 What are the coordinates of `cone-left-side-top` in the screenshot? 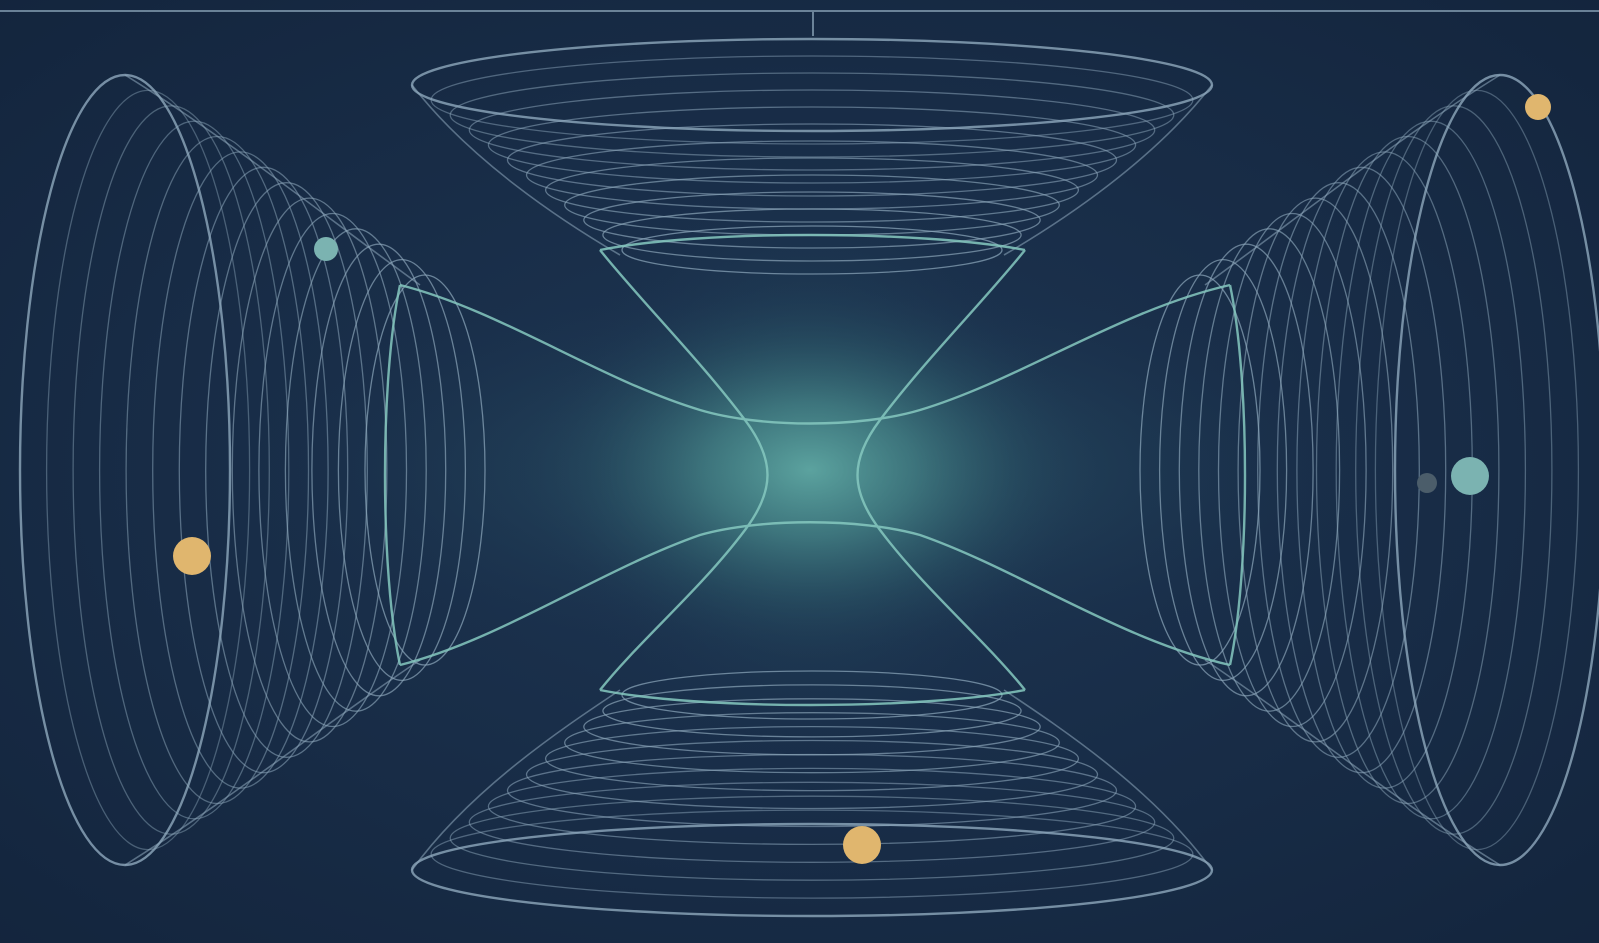 It's located at (272, 180).